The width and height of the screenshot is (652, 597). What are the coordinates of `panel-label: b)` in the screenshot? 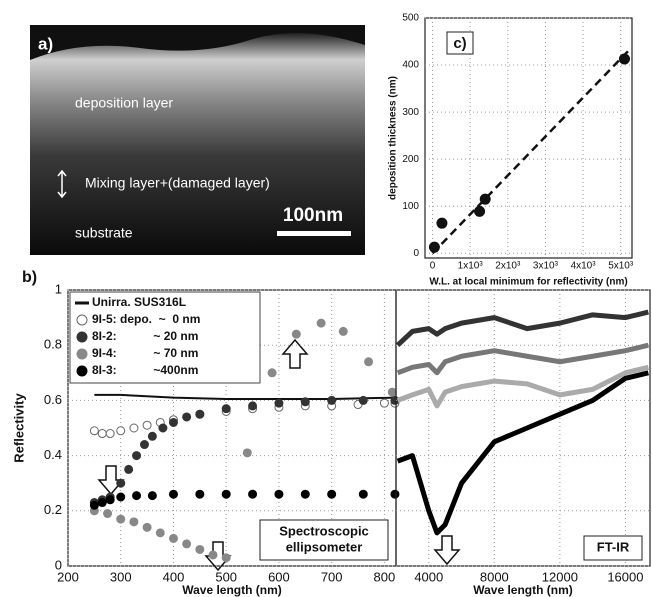 It's located at (29, 277).